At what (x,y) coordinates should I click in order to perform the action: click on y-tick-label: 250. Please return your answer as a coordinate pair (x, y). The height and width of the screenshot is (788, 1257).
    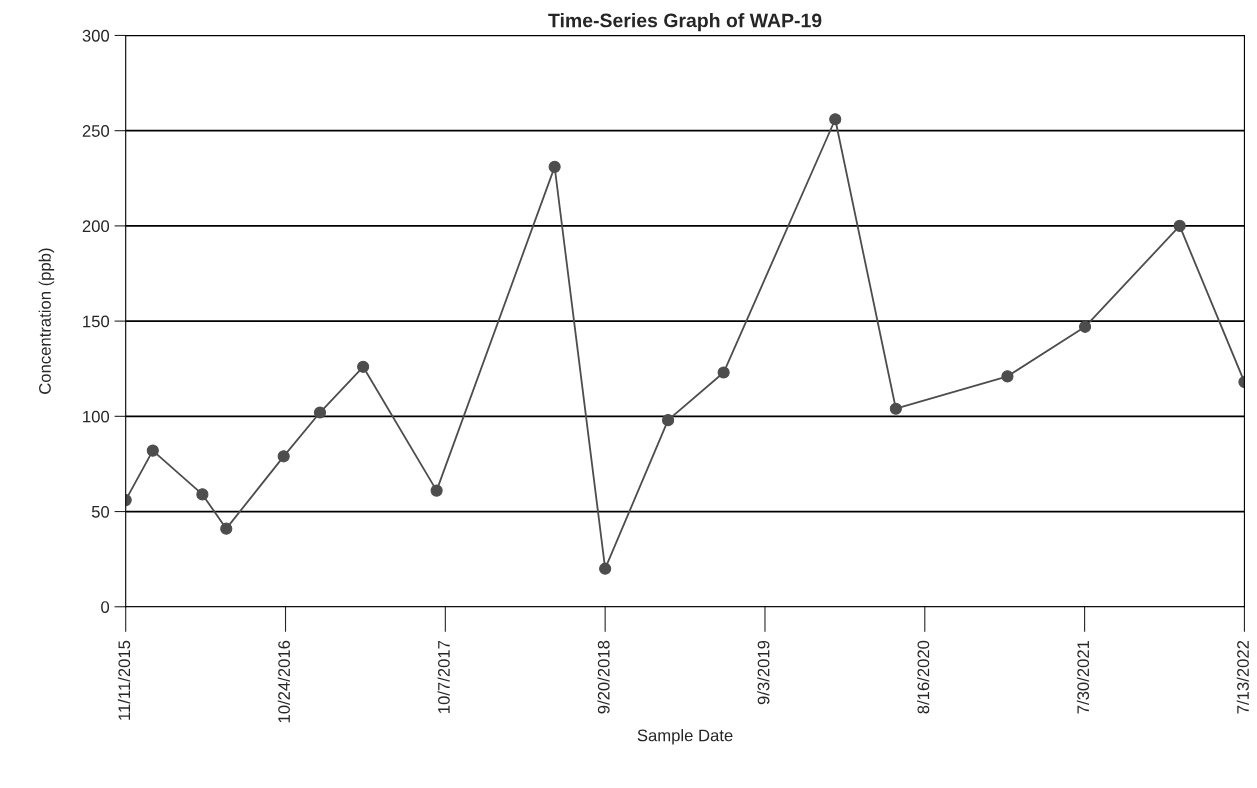
    Looking at the image, I should click on (96, 131).